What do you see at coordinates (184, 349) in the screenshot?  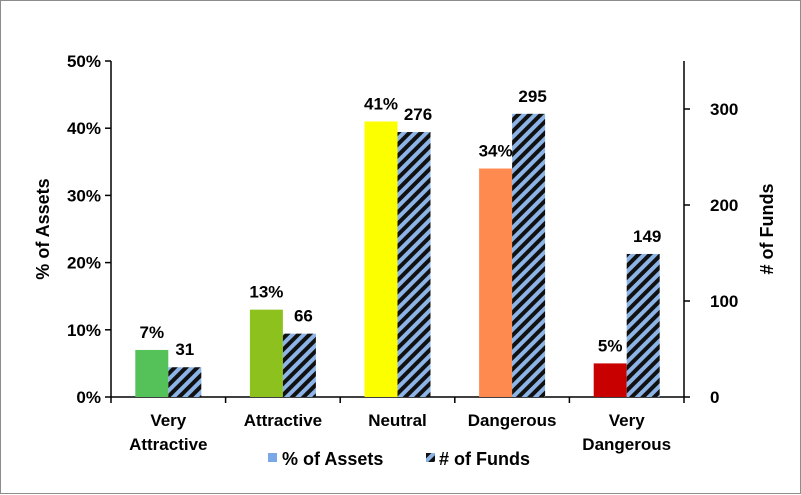 I see `bar-label-num-funds: 31` at bounding box center [184, 349].